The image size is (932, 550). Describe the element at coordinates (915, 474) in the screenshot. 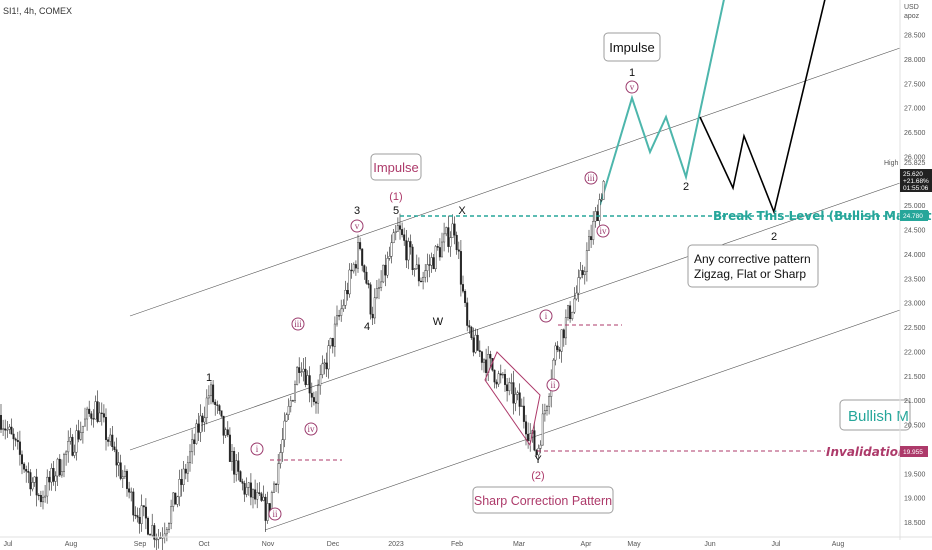

I see `price-tick-18: 19.500` at that location.